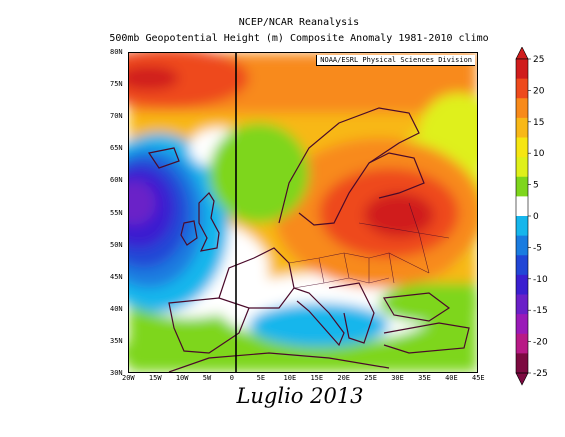 This screenshot has width=565, height=437. I want to click on colorbar-tick-label: -5, so click(537, 248).